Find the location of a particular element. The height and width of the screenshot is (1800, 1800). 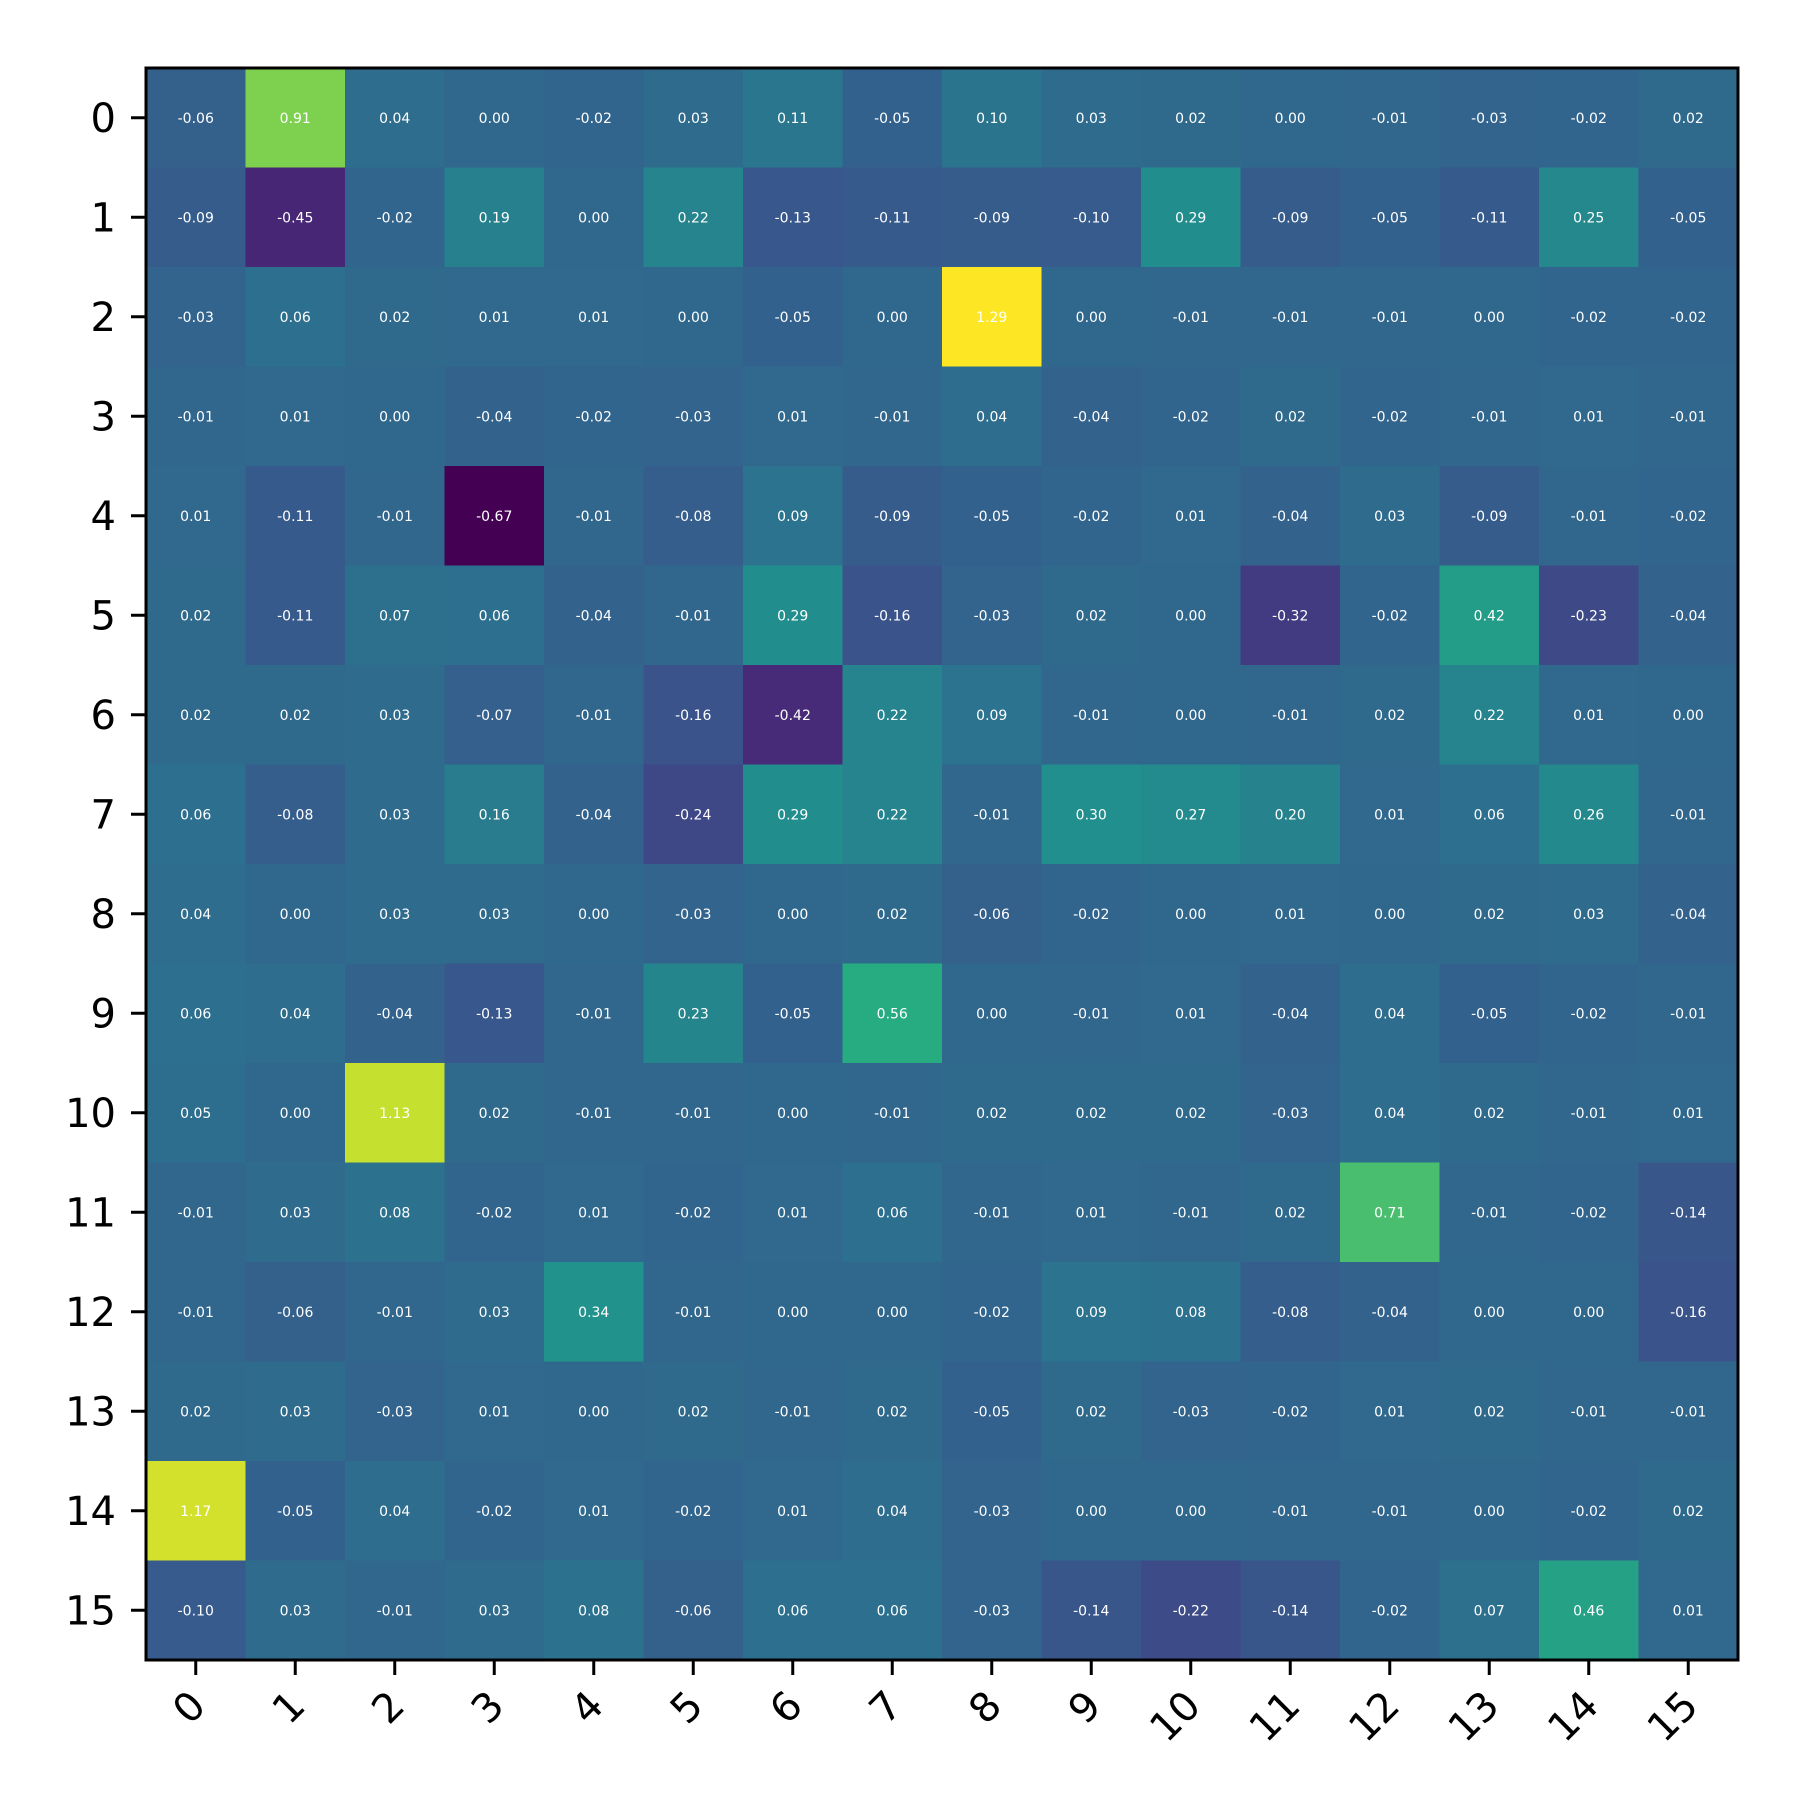

y-tick-label: 14 is located at coordinates (90, 1512).